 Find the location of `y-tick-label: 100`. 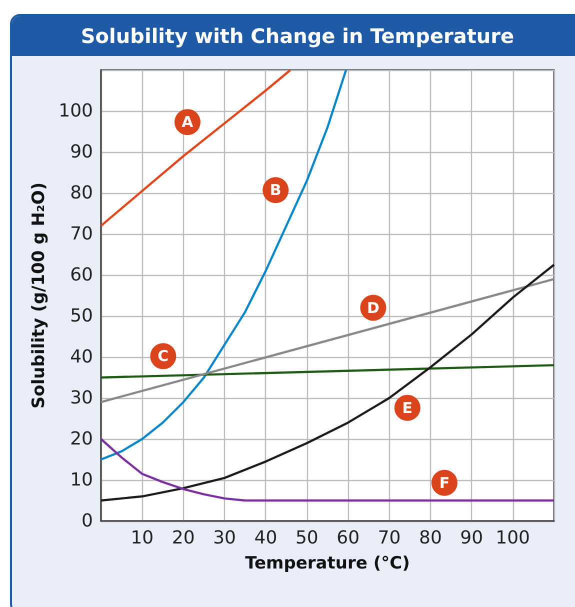

y-tick-label: 100 is located at coordinates (75, 111).